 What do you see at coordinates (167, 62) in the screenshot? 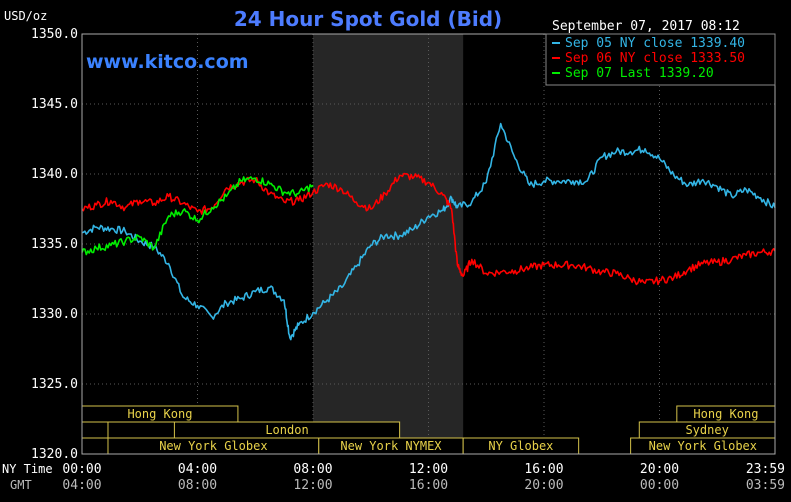
I see `kitco-watermark: www.kitco.com` at bounding box center [167, 62].